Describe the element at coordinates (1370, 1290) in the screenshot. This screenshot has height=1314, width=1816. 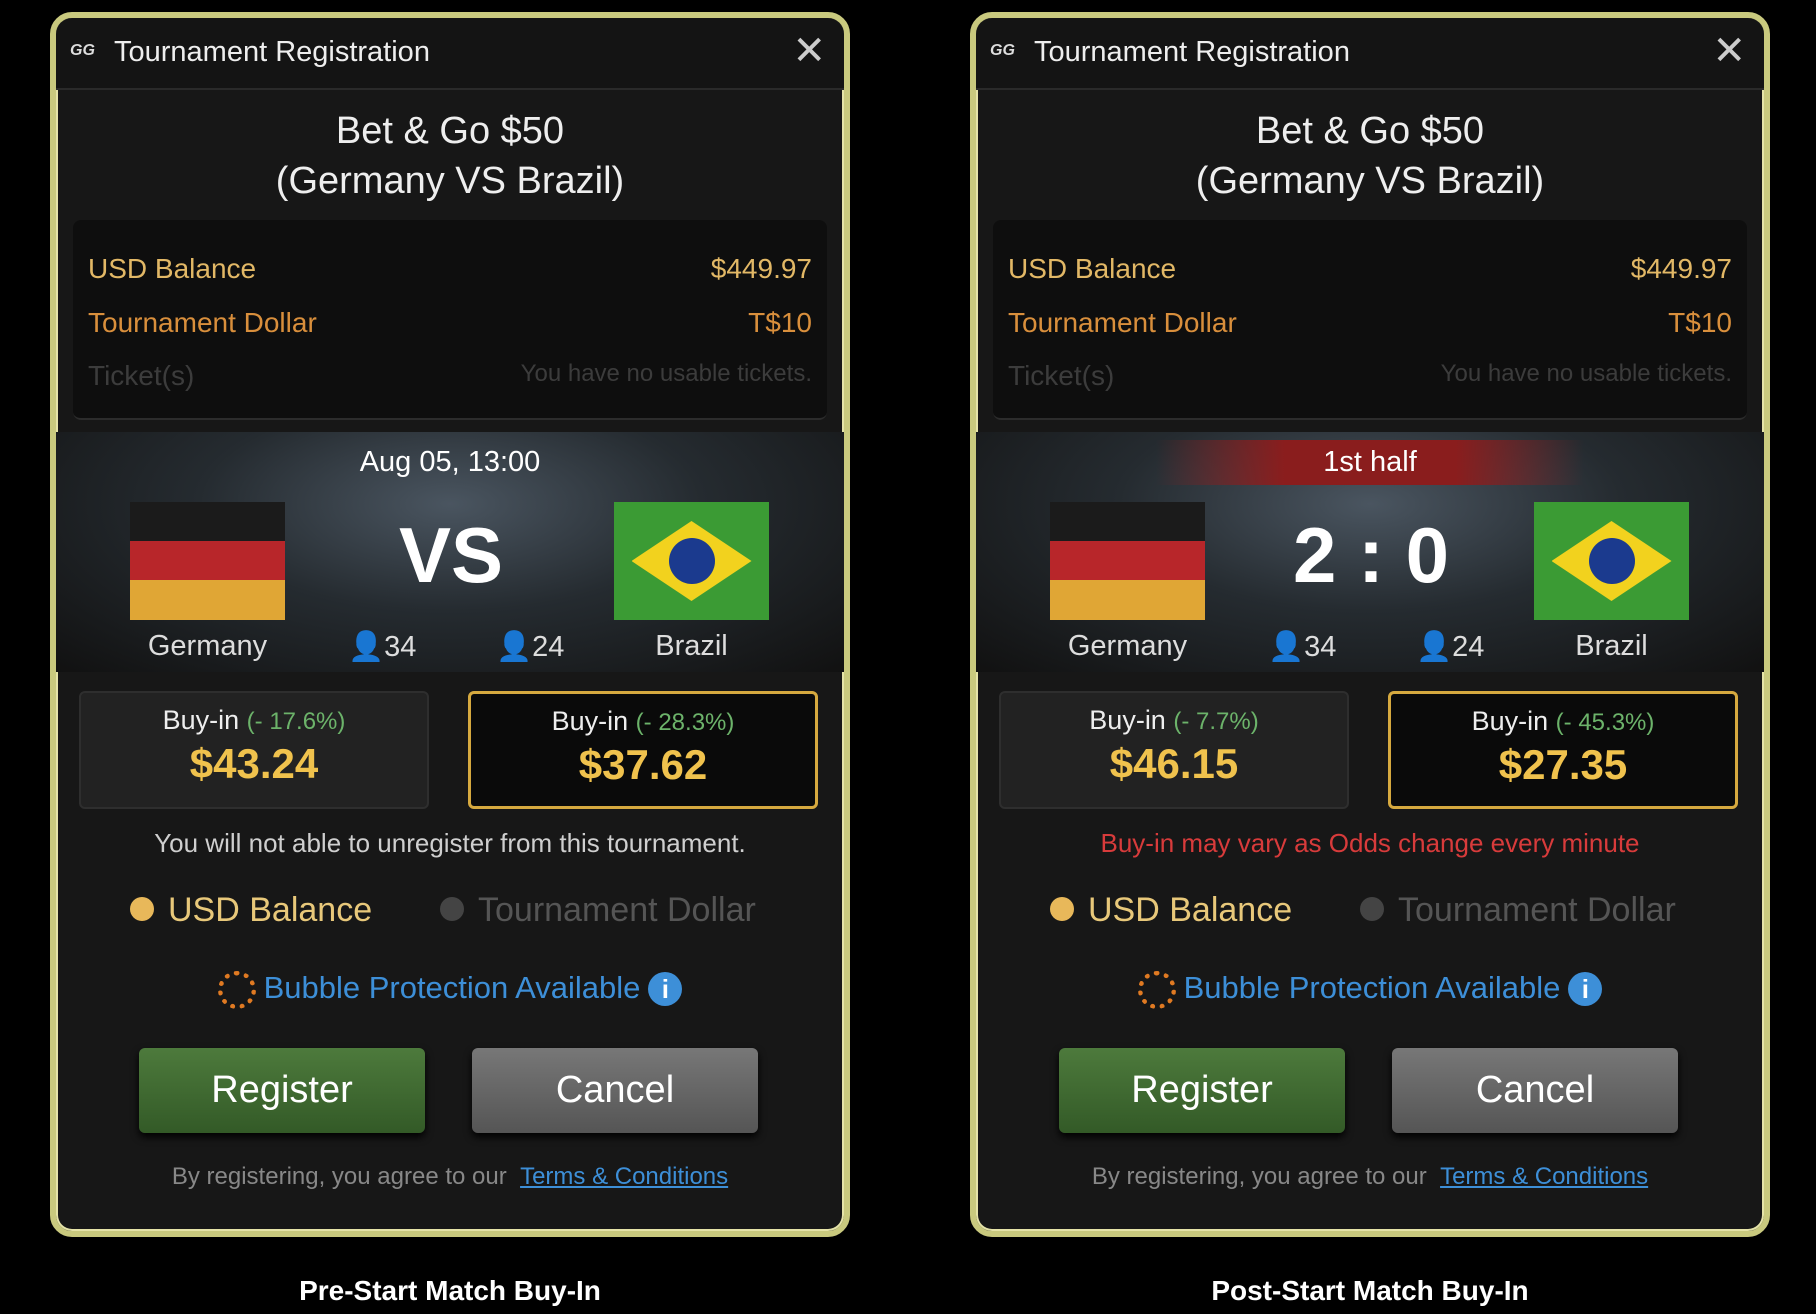
I see `panel-caption: Post-Start Match Buy-In` at that location.